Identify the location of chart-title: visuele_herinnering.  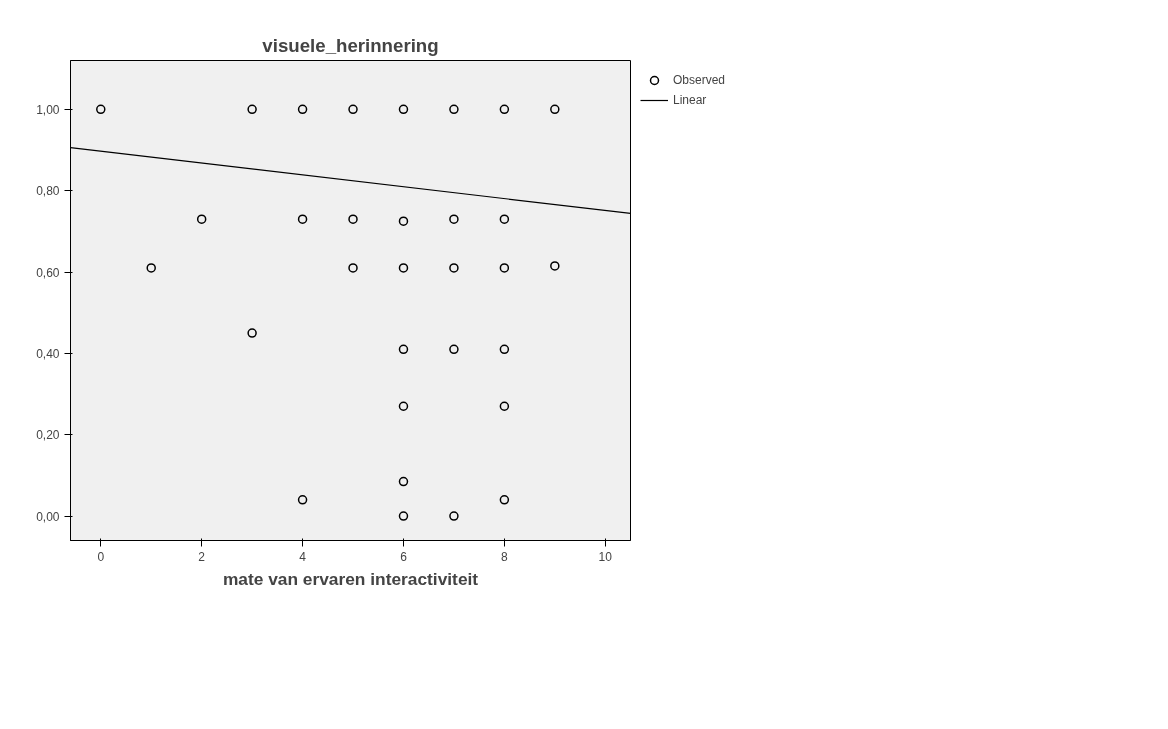
(350, 45).